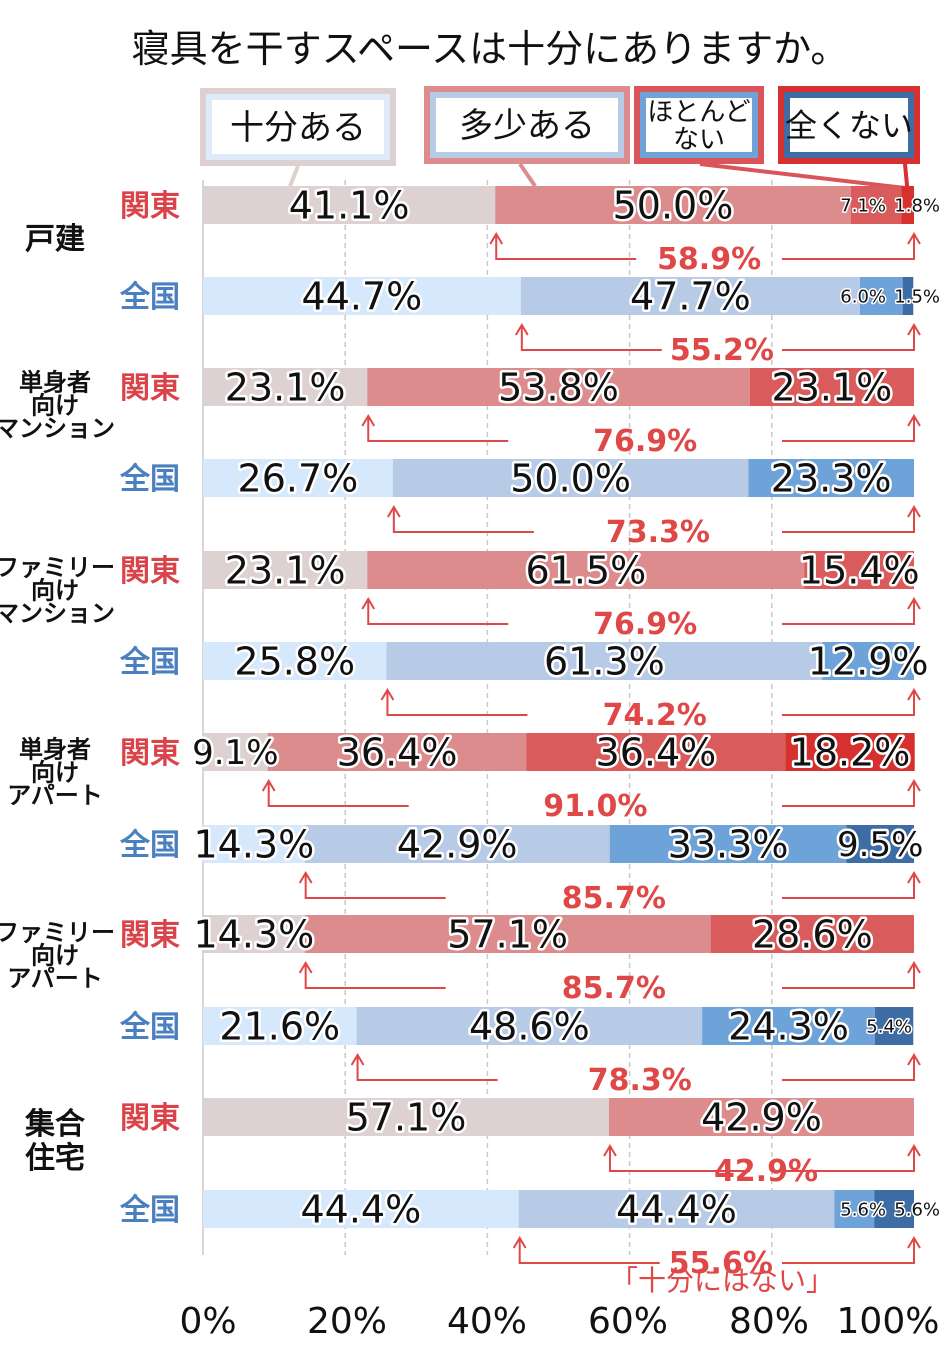 This screenshot has width=945, height=1350. I want to click on value-label: 7.1%, so click(863, 205).